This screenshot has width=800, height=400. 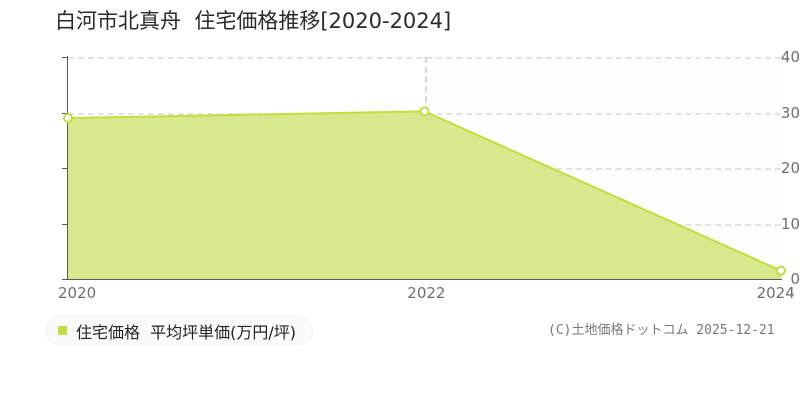 What do you see at coordinates (186, 332) in the screenshot?
I see `legend-label: 住宅価格 平均坪単価(万円/坪)` at bounding box center [186, 332].